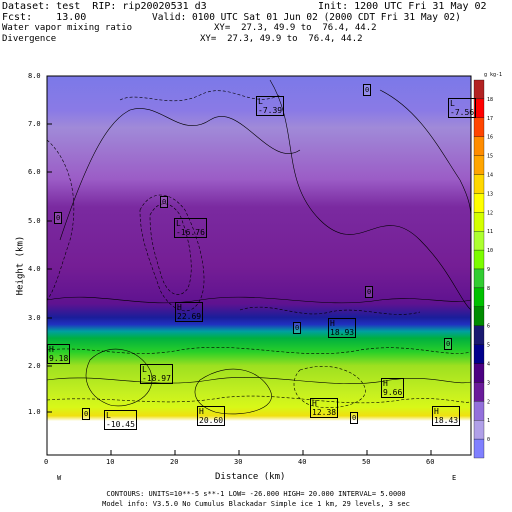 The height and width of the screenshot is (512, 512). I want to click on high-label: H 12.38, so click(324, 408).